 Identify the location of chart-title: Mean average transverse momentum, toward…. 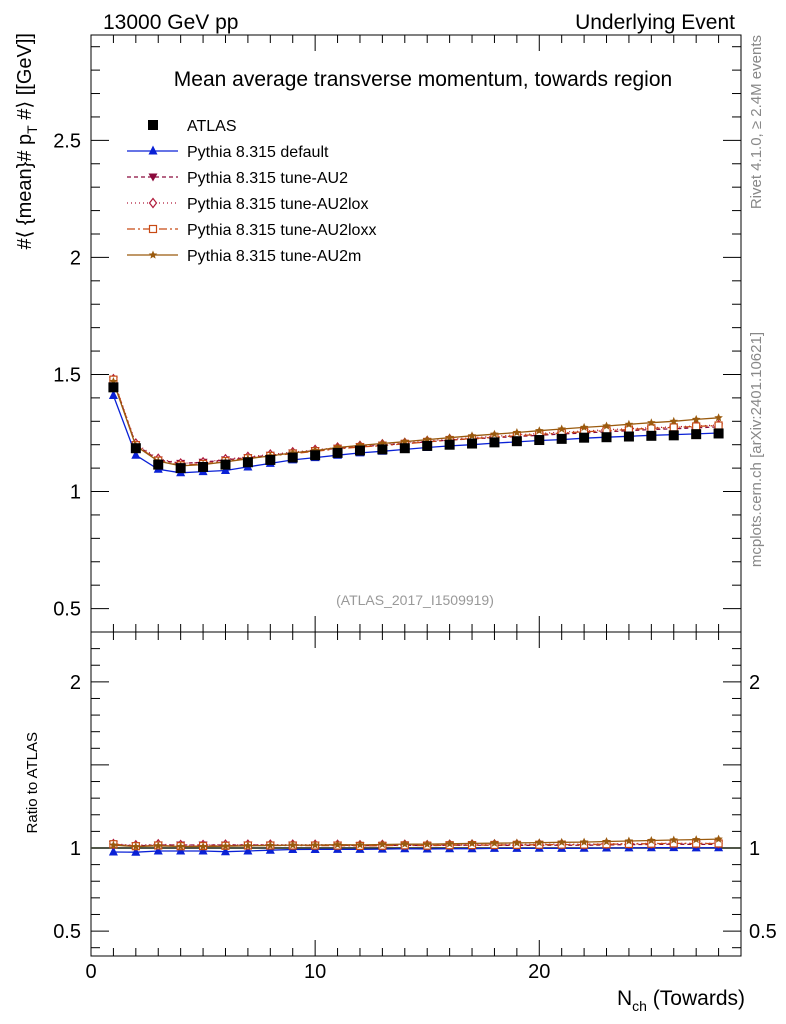
(423, 79).